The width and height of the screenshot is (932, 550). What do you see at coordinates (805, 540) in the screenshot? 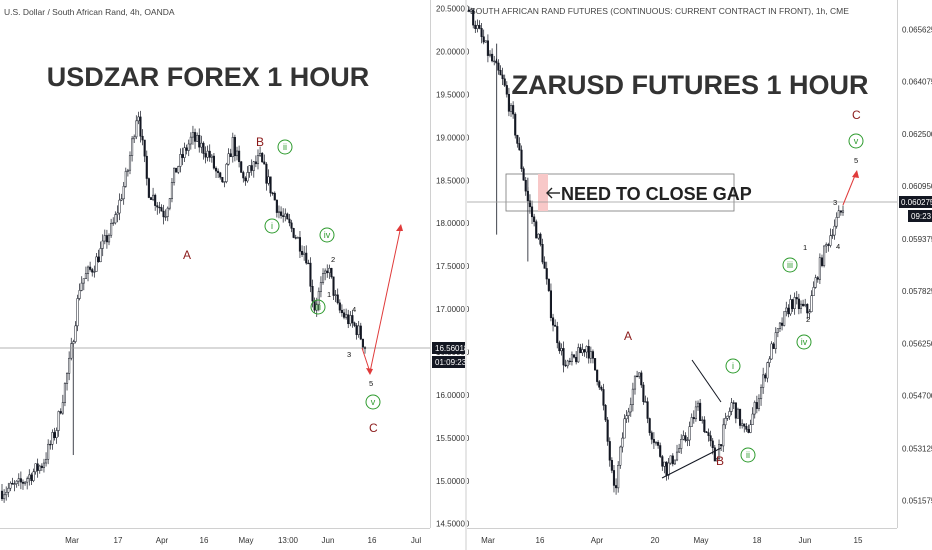
I see `x-tick-label: Jun` at bounding box center [805, 540].